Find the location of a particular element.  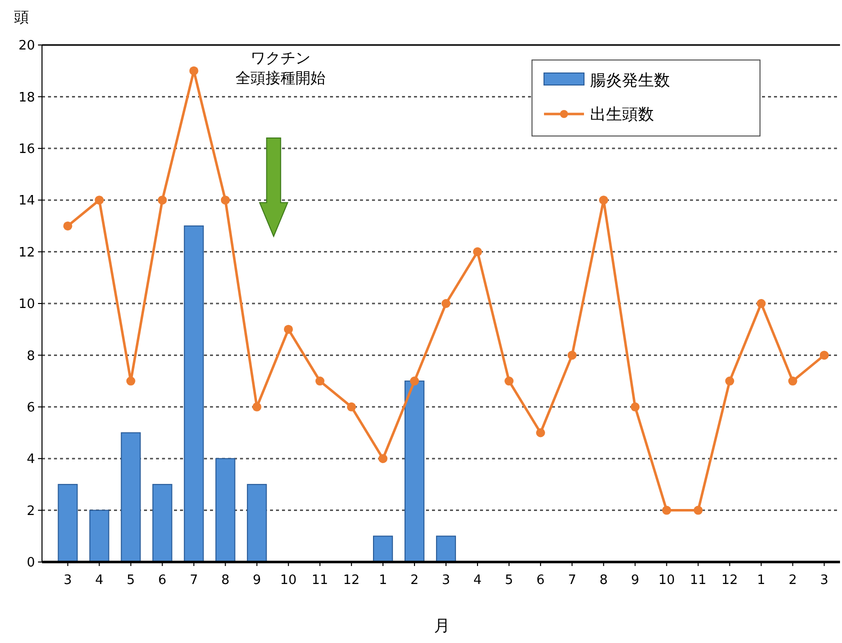

x-axis-title: 月 is located at coordinates (442, 625).